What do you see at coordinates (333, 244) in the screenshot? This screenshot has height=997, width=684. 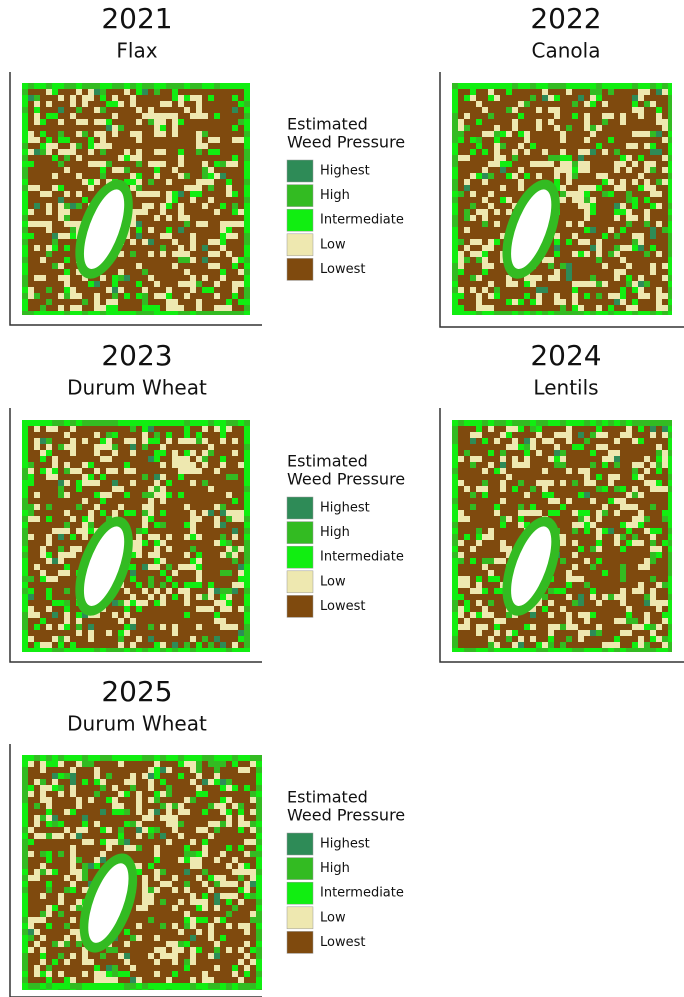 I see `legend-label: Low` at bounding box center [333, 244].